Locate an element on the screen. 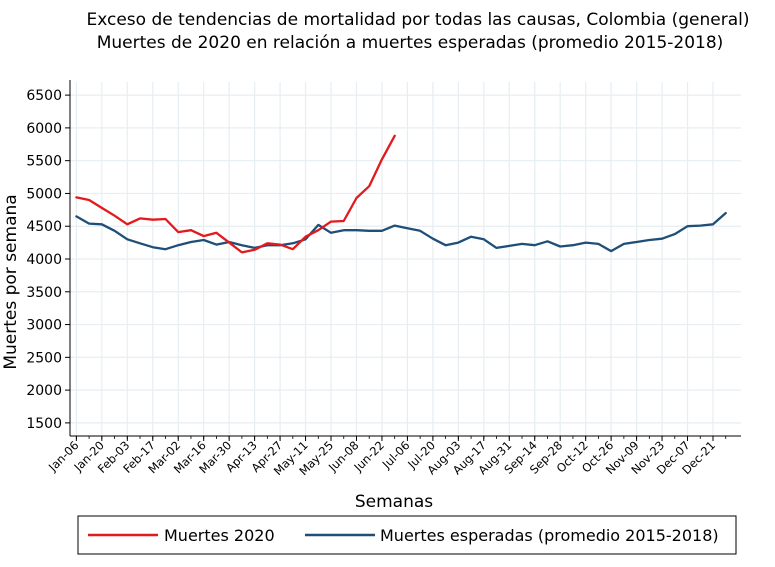  y-tick-label: 5500 is located at coordinates (44, 162).